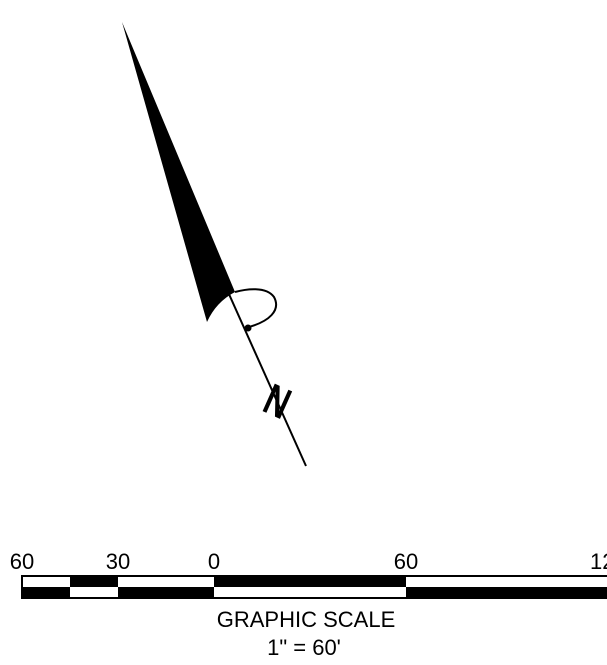  I want to click on scale-tick-label: 120, so click(598, 561).